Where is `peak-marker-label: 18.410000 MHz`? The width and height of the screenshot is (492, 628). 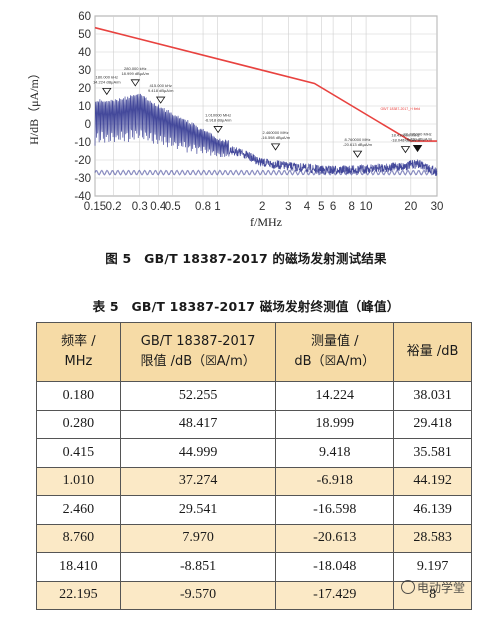
peak-marker-label: 18.410000 MHz is located at coordinates (405, 134).